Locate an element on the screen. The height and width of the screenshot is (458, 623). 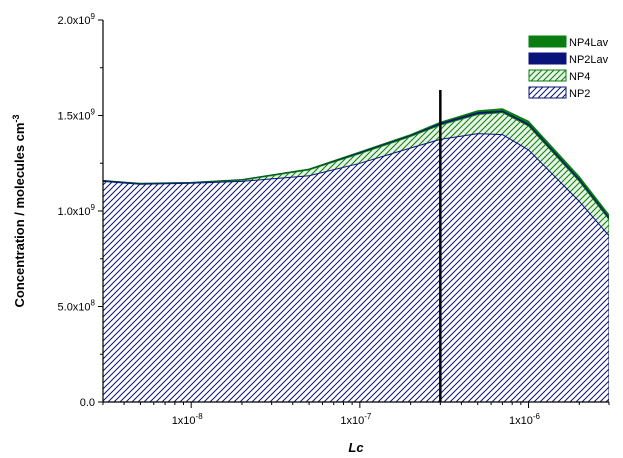
x-tick-label: 1x10⁻⁶ is located at coordinates (525, 419).